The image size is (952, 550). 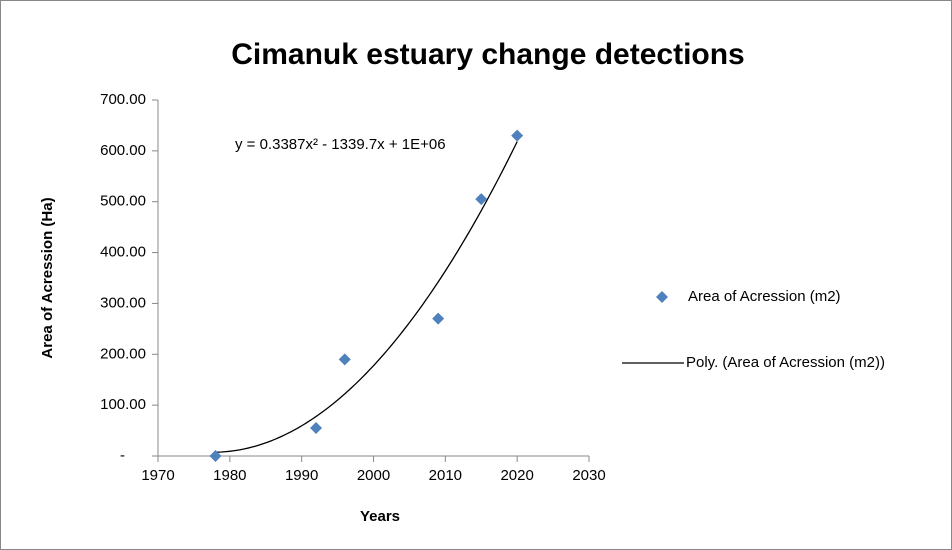 I want to click on legend-label: Poly. (Area of Acression (m2)), so click(x=785, y=362).